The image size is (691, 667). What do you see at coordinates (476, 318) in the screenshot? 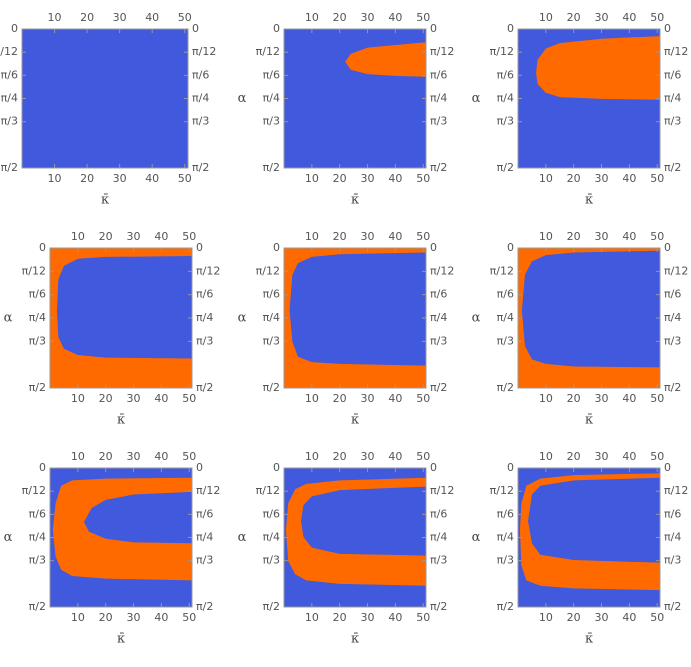
I see `y-axis-label: α` at bounding box center [476, 318].